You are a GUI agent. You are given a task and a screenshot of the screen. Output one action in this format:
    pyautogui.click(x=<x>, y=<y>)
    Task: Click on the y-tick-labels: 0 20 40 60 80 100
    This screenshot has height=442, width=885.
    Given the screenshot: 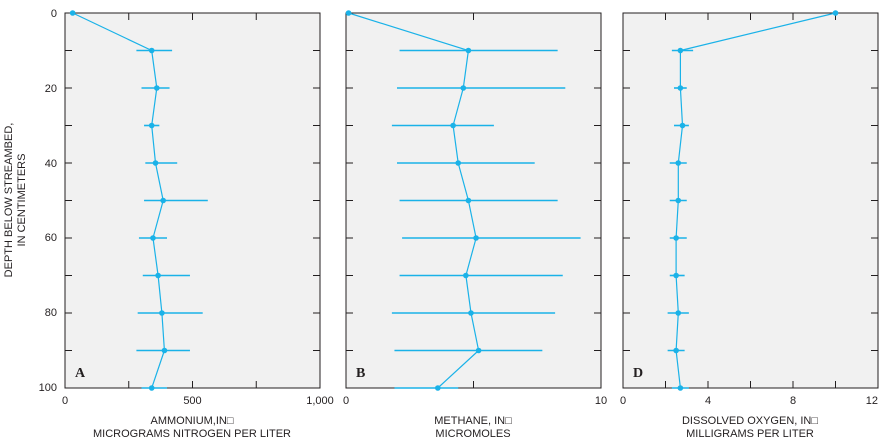 What is the action you would take?
    pyautogui.click(x=48, y=201)
    